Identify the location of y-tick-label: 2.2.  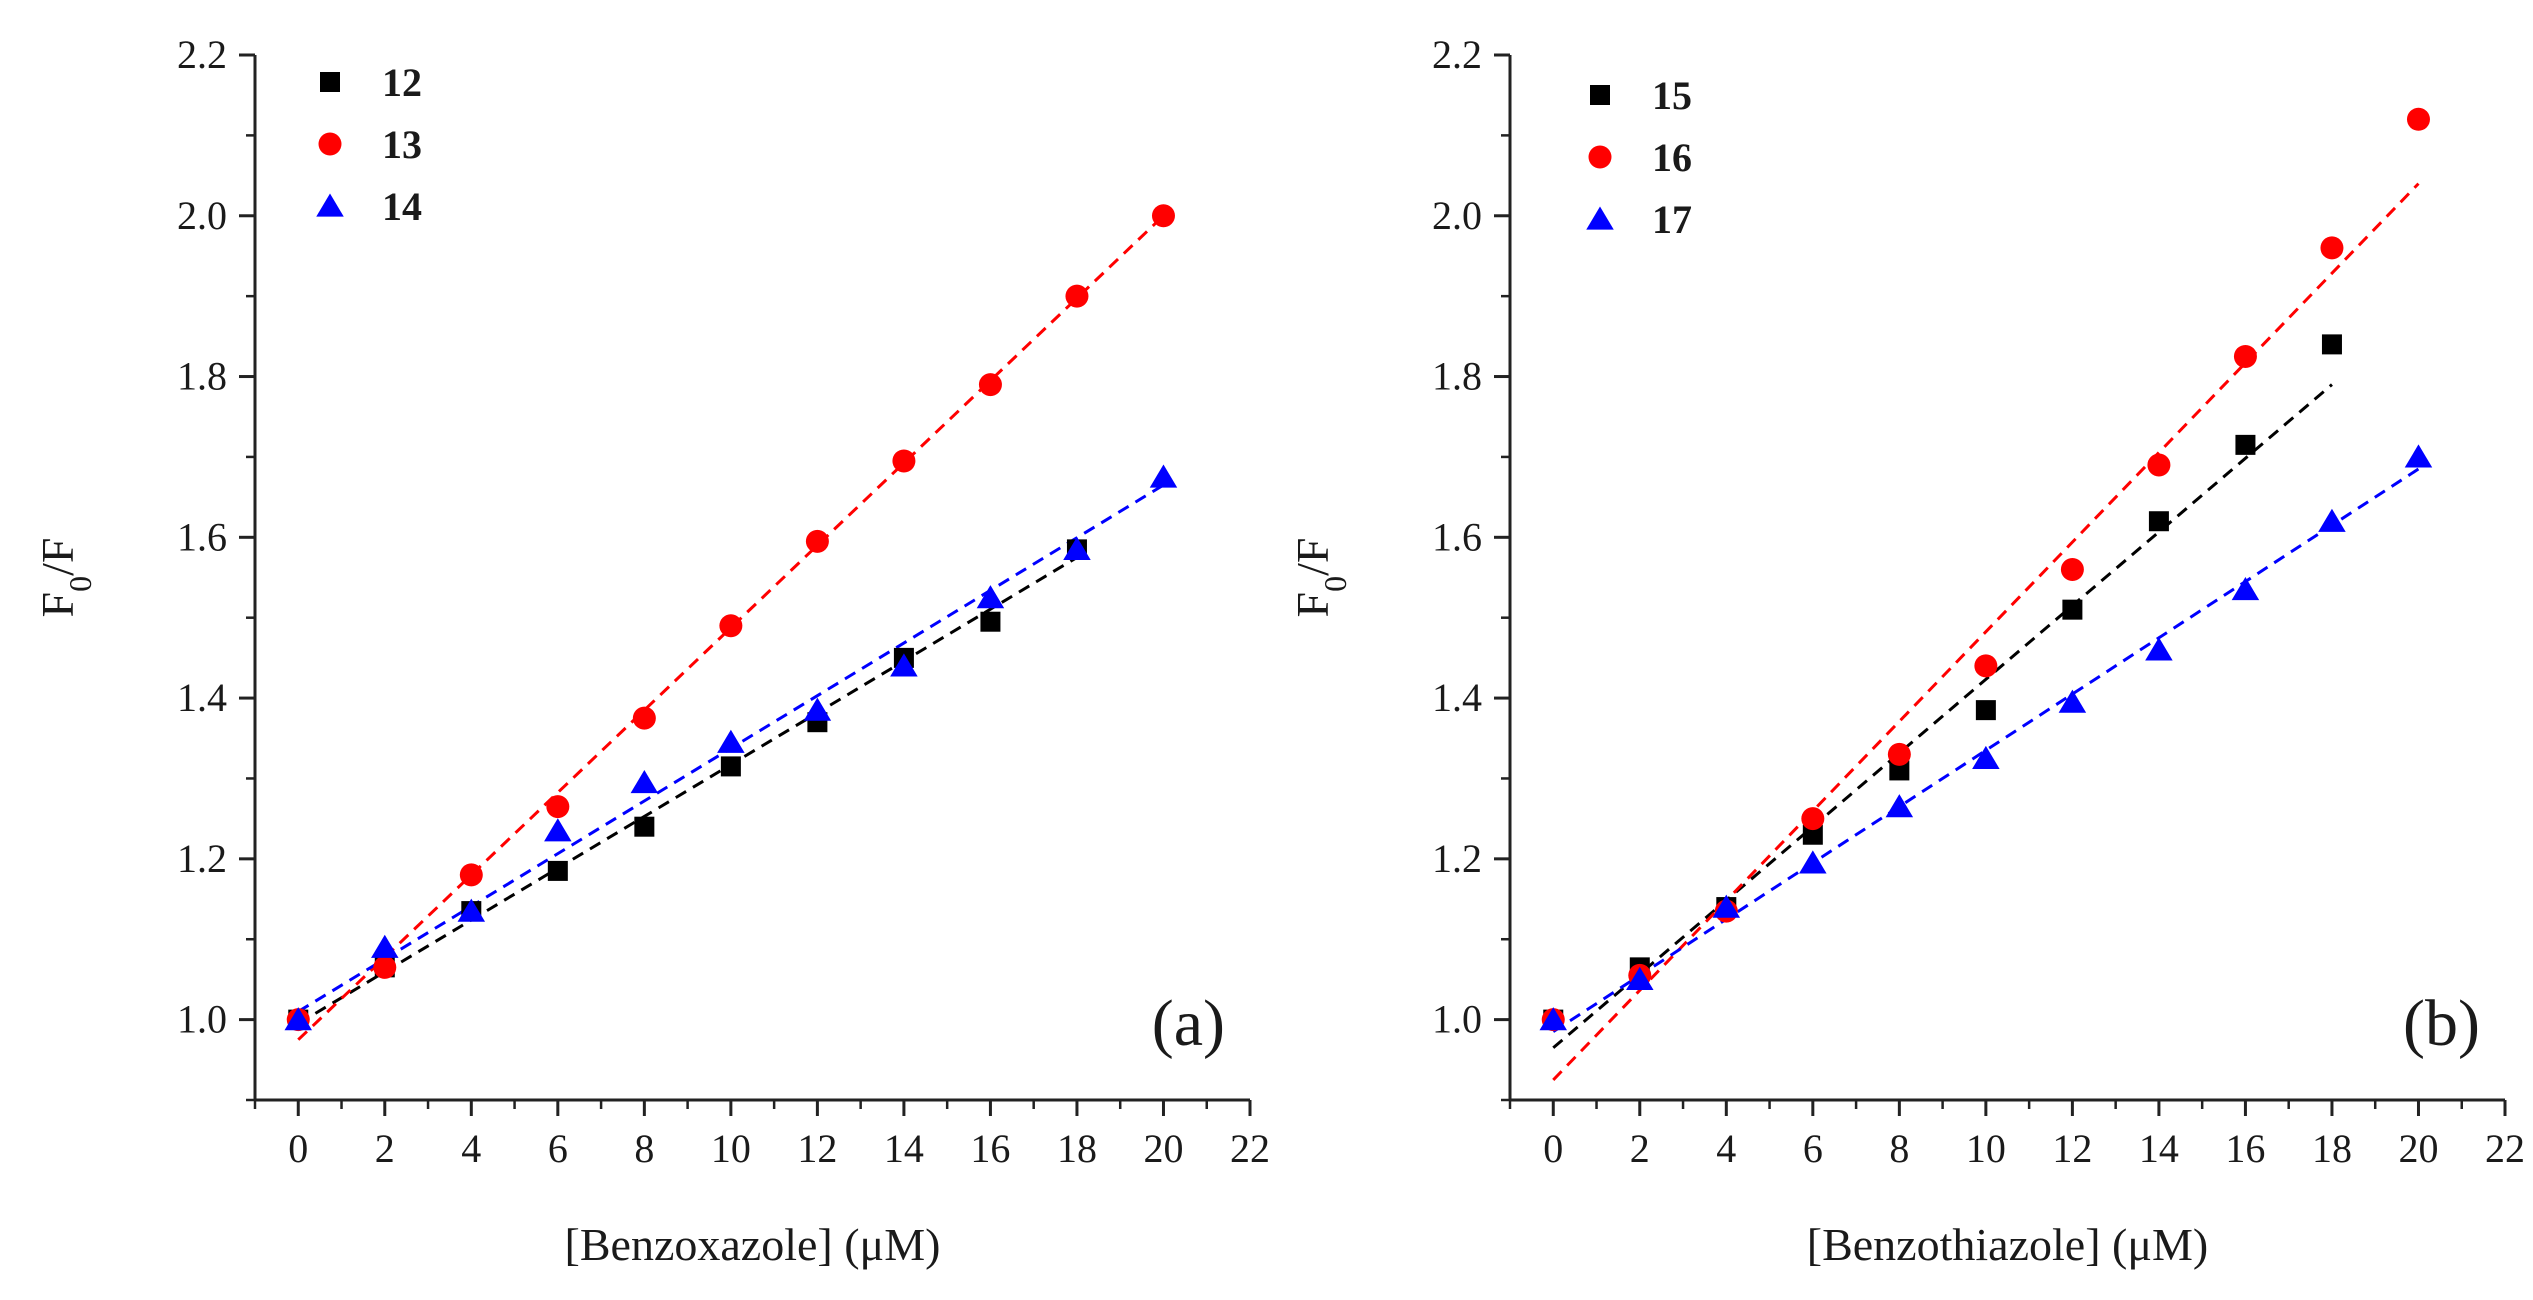
(202, 54).